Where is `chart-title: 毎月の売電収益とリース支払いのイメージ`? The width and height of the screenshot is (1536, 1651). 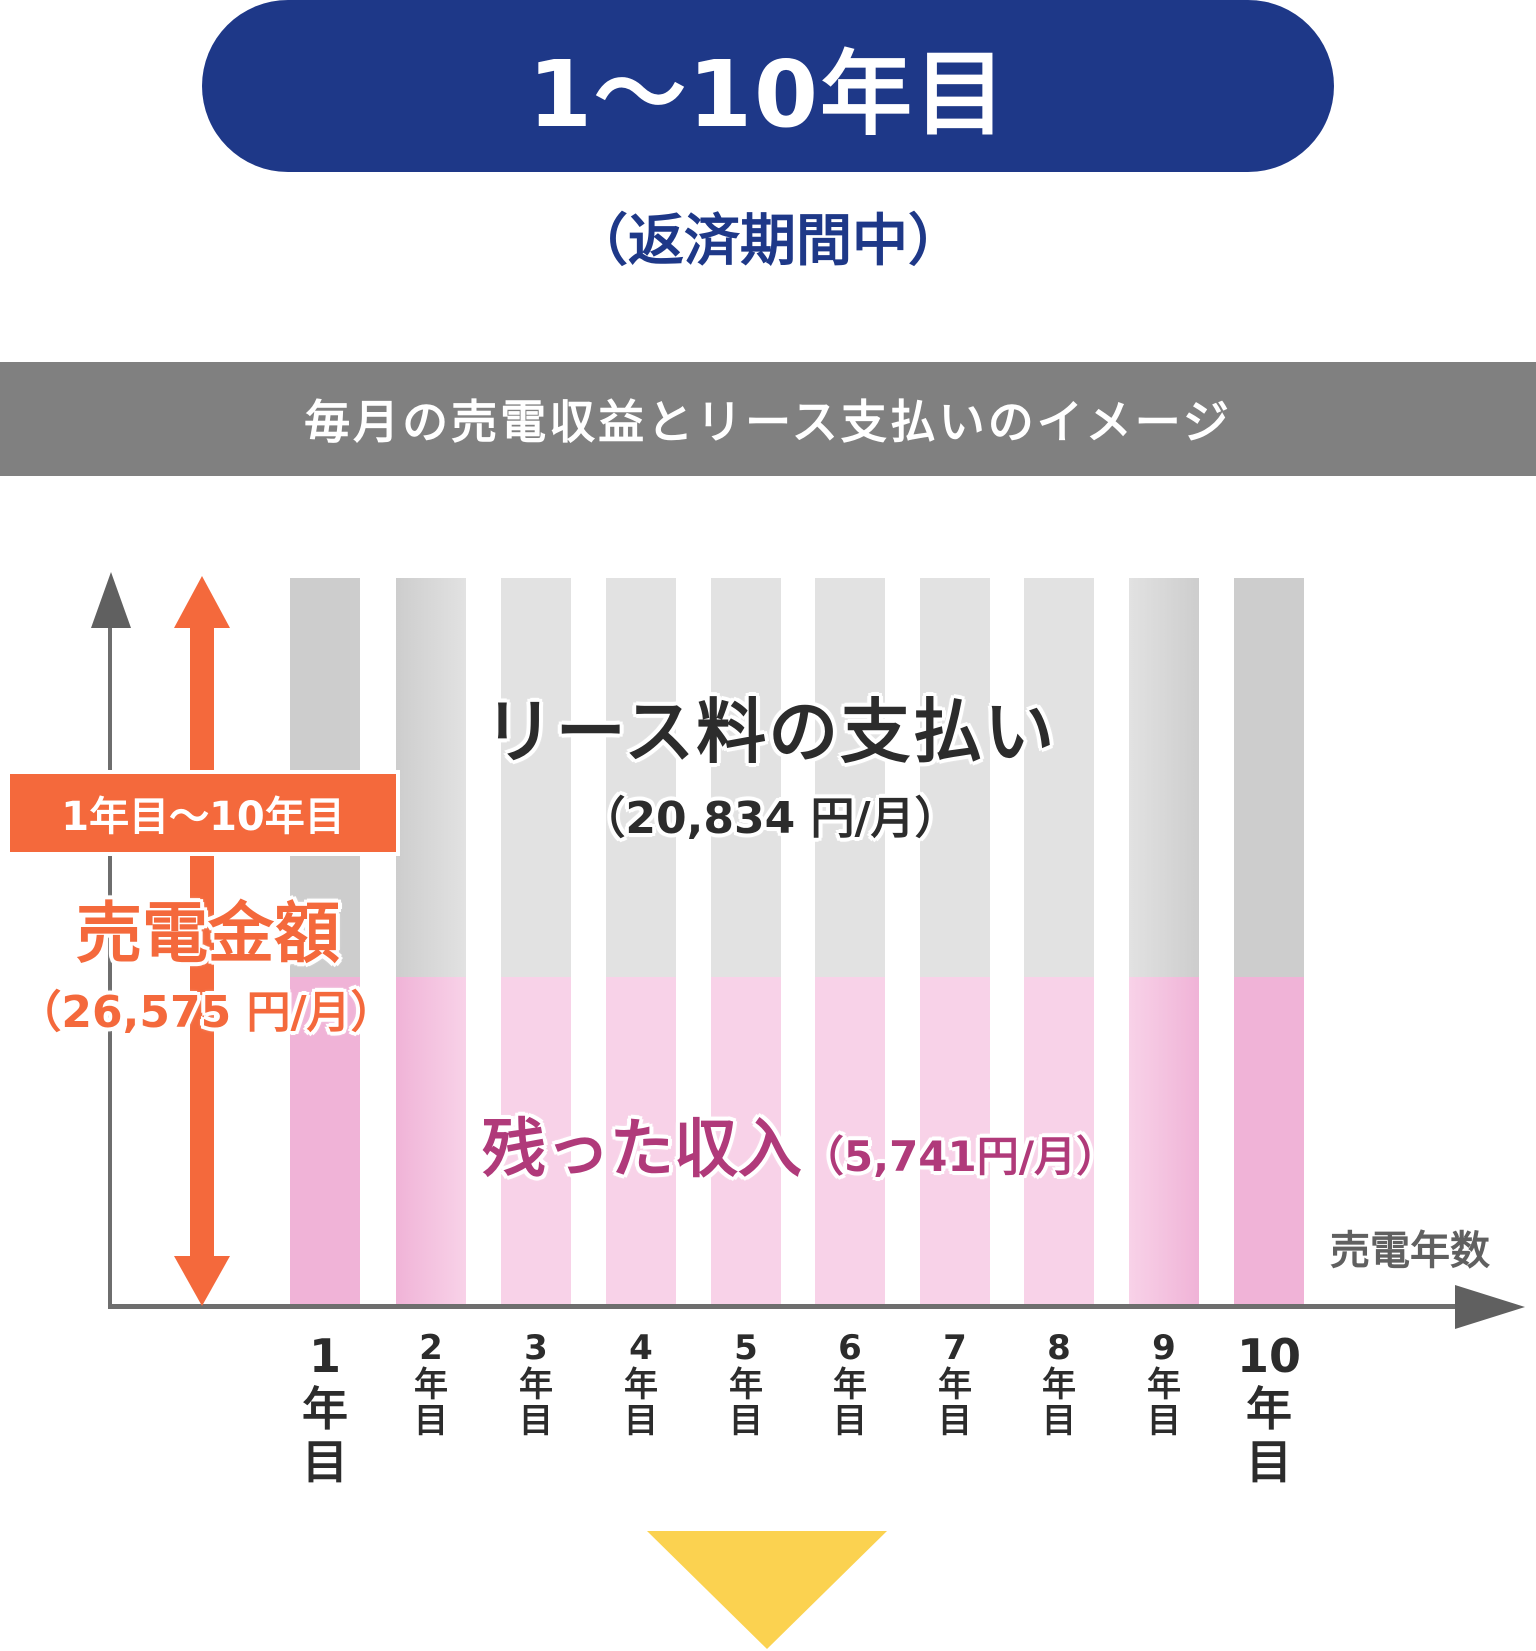 chart-title: 毎月の売電収益とリース支払いのイメージ is located at coordinates (768, 422).